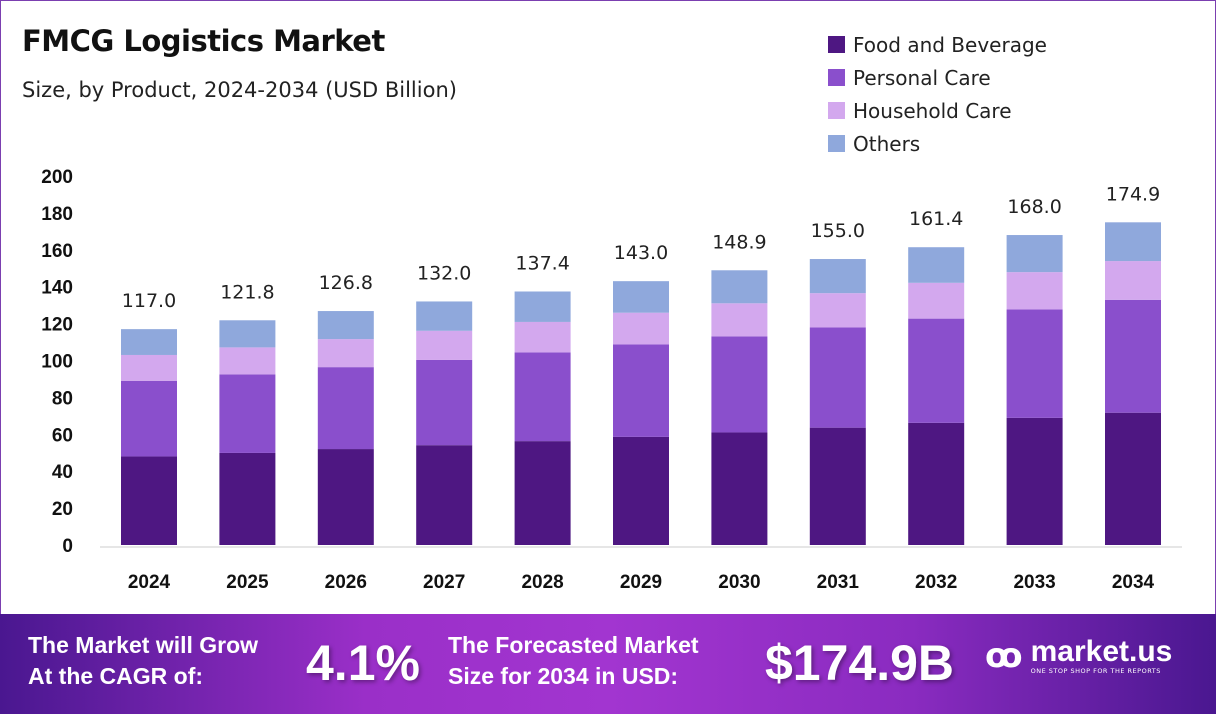 The height and width of the screenshot is (714, 1216). I want to click on x-tick-label: 2032, so click(936, 582).